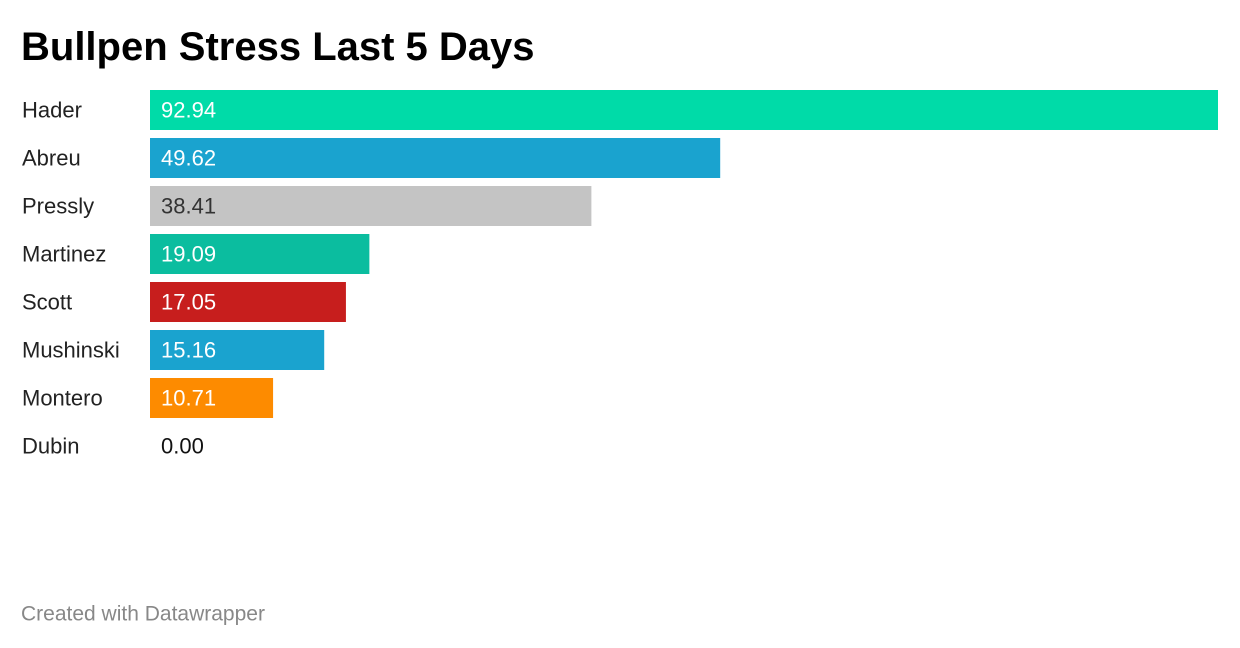 This screenshot has width=1240, height=648. Describe the element at coordinates (188, 110) in the screenshot. I see `value-label: 92.94` at that location.